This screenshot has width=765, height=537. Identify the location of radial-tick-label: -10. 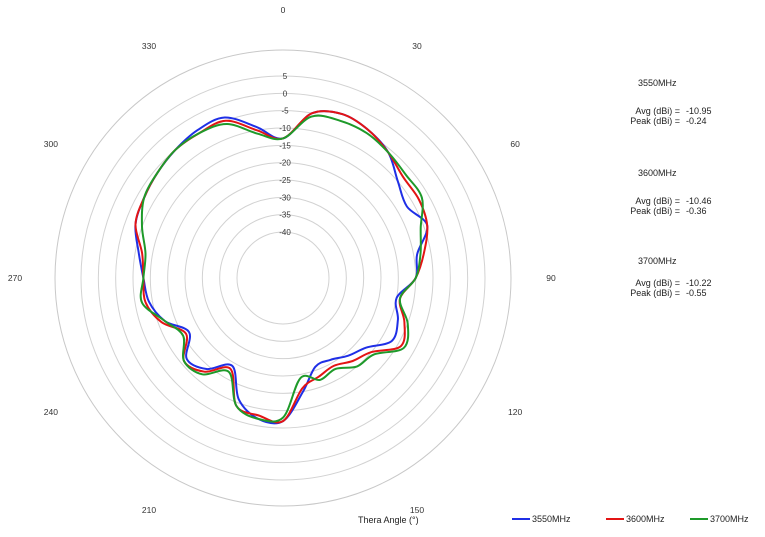
(285, 128).